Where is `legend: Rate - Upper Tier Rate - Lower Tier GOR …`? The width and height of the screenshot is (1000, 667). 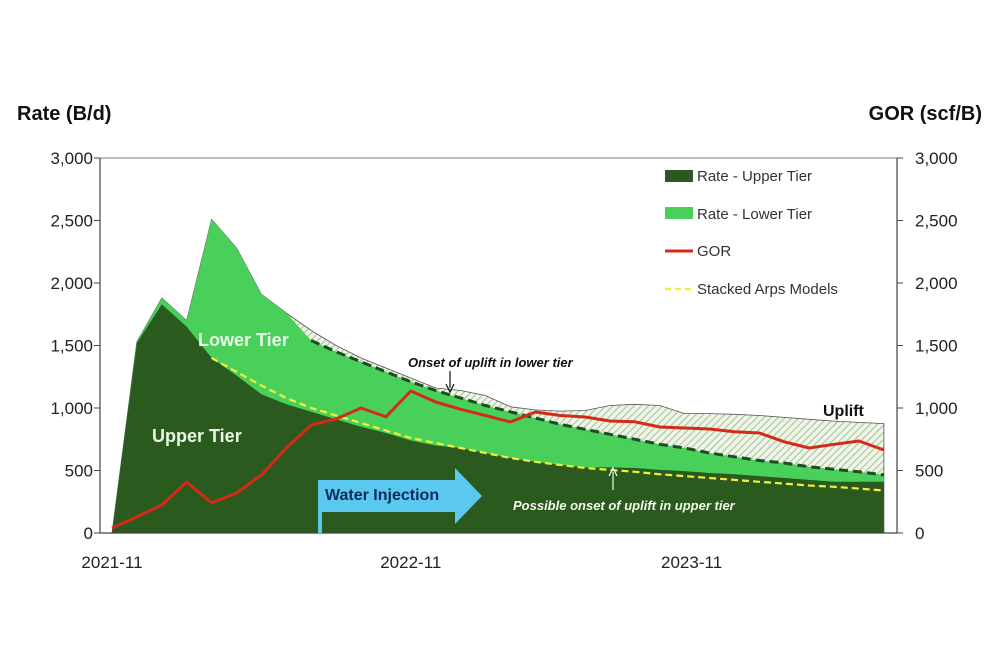
legend: Rate - Upper Tier Rate - Lower Tier GOR … is located at coordinates (751, 233).